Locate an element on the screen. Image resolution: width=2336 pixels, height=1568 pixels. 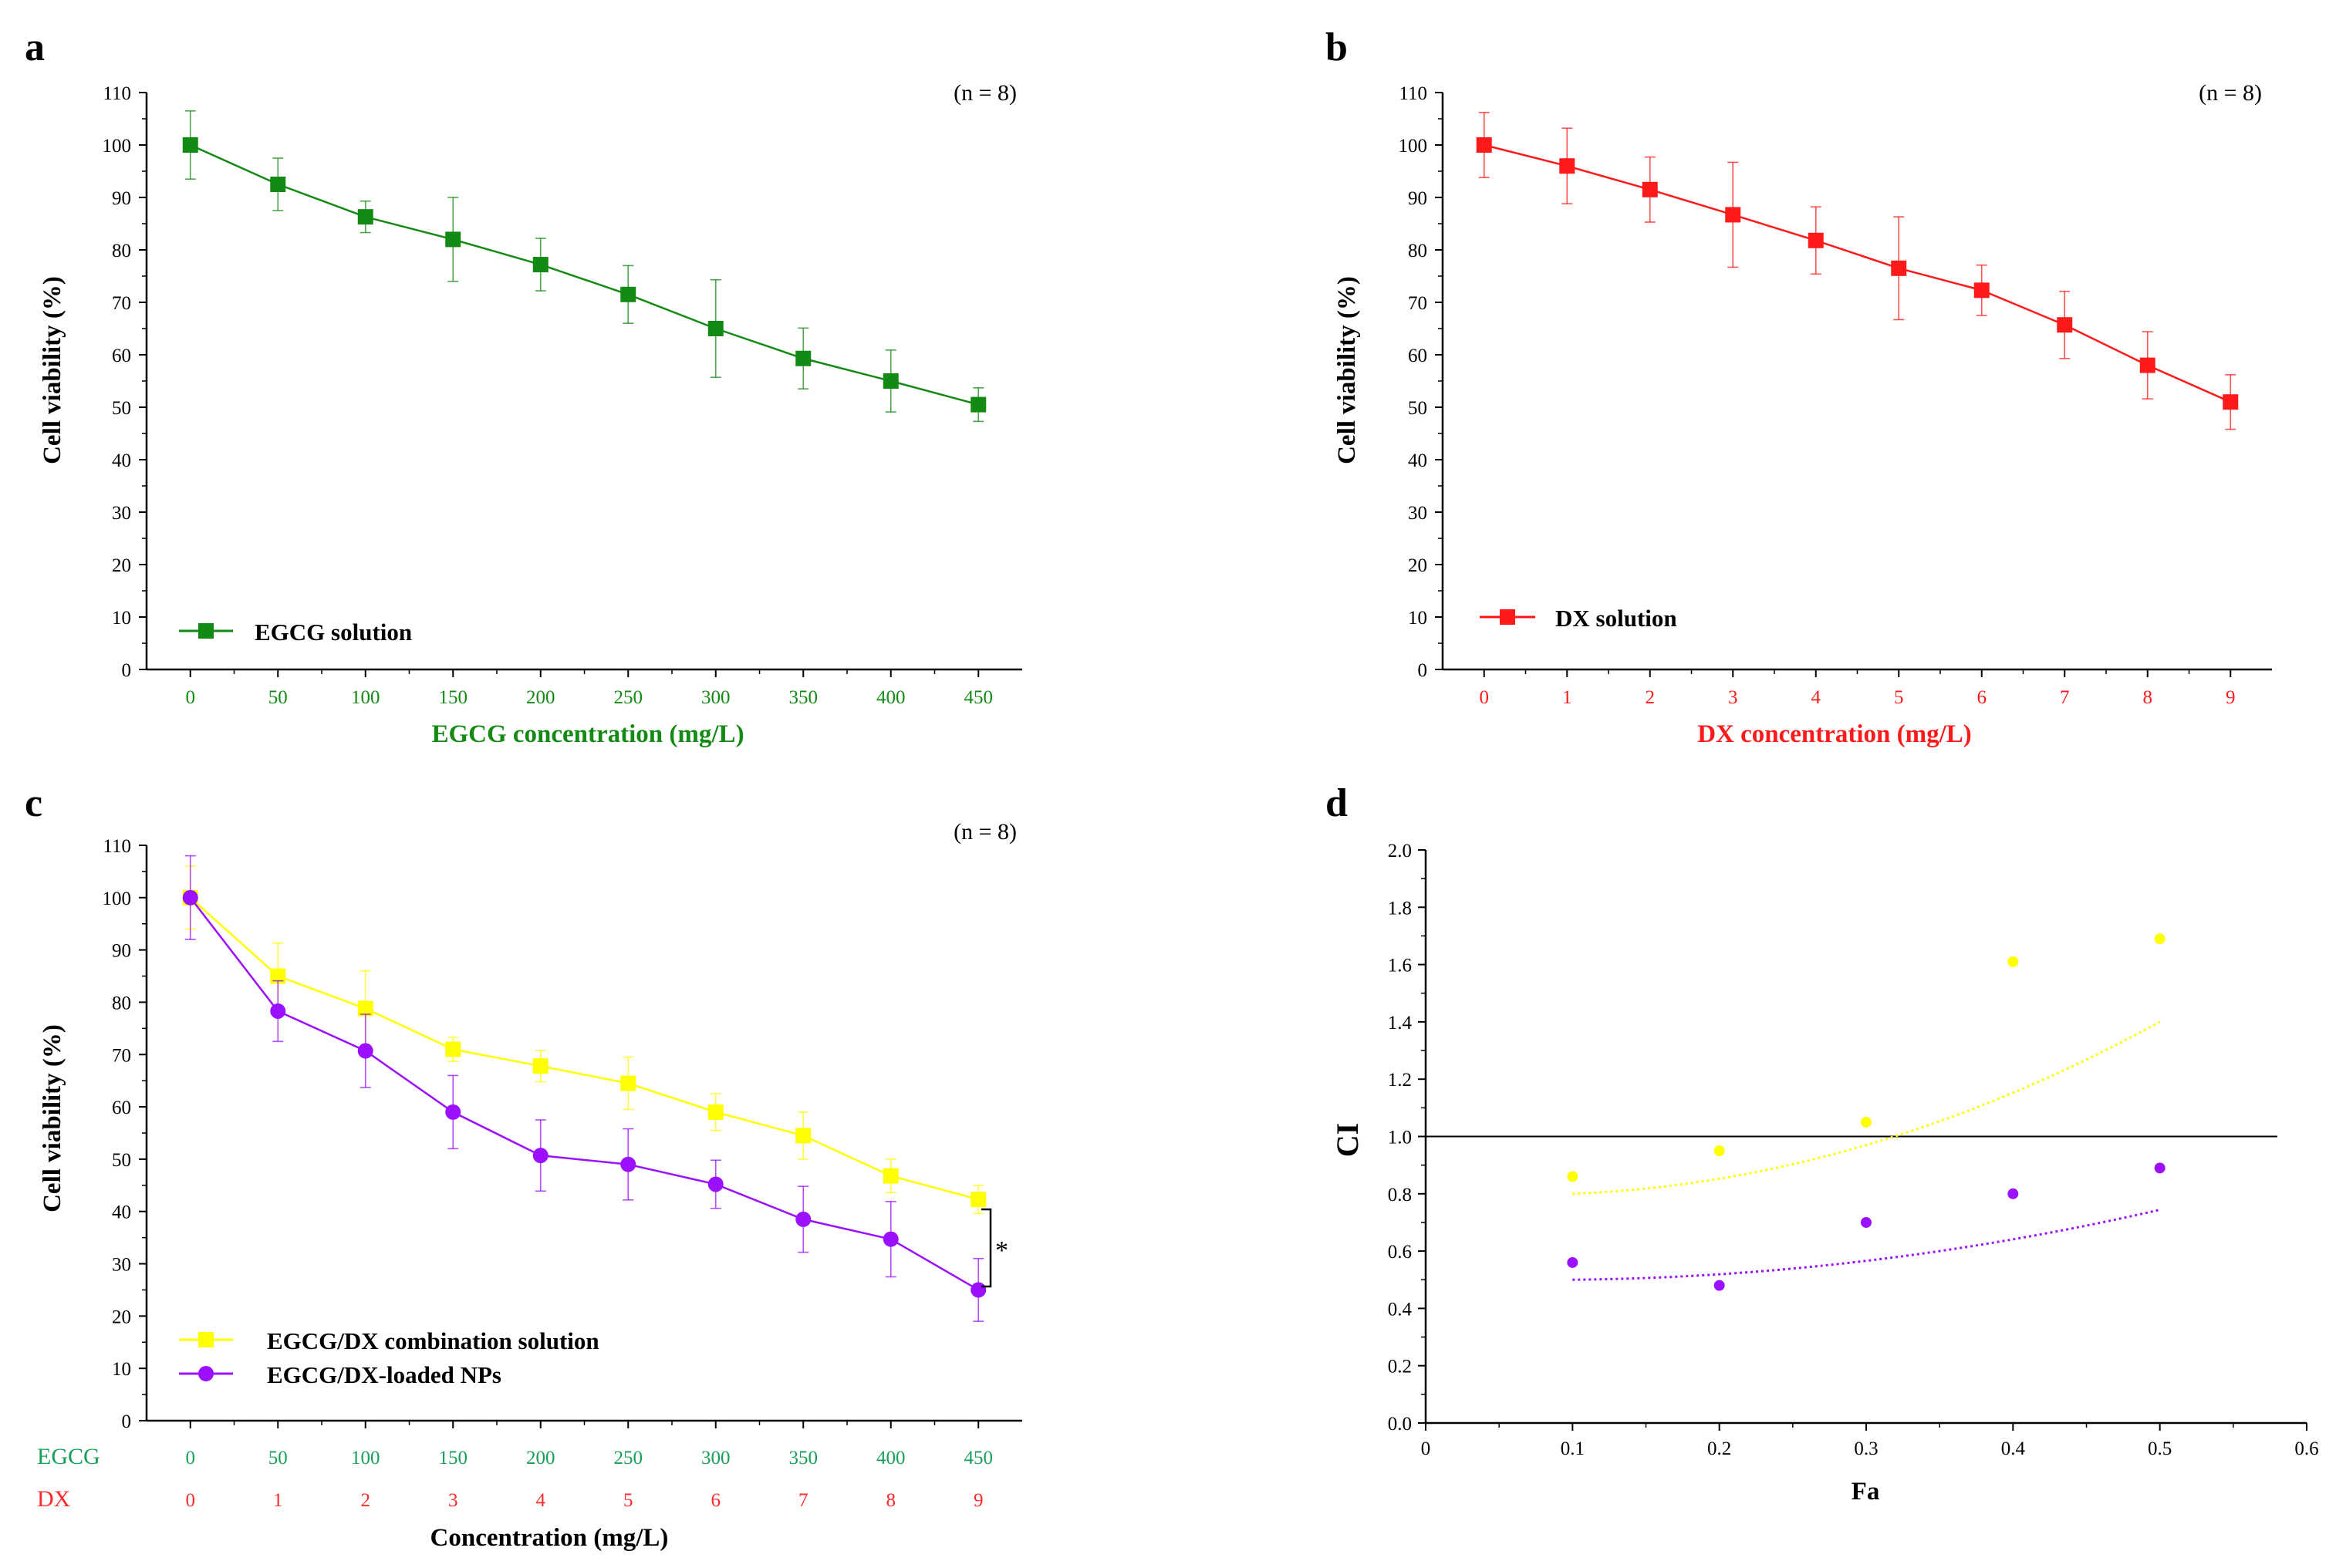
panel-d-y-axis: 0.0 0.2 0.4 0.6 0.8 1.0 1.2 1.4 1.6 1.8 2.0 is located at coordinates (1407, 1138).